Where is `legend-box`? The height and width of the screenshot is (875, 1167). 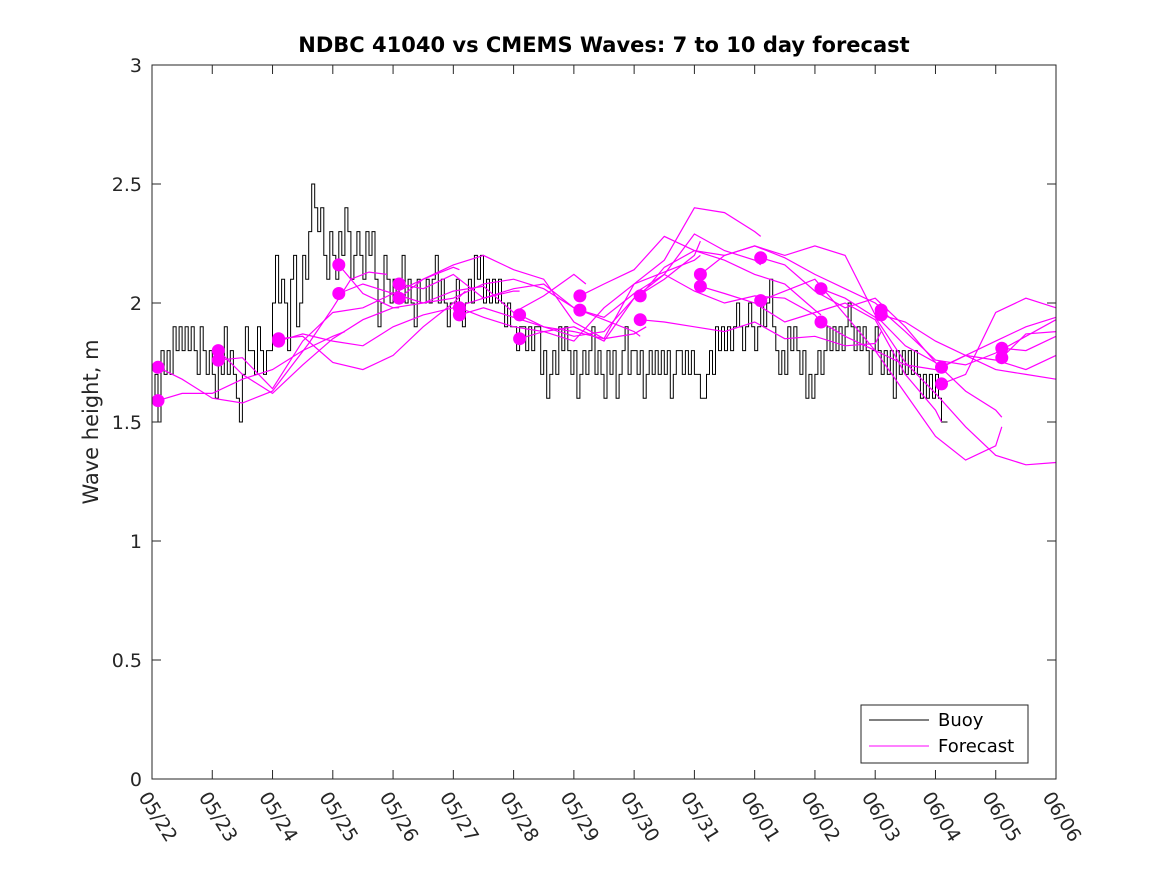 legend-box is located at coordinates (944, 734).